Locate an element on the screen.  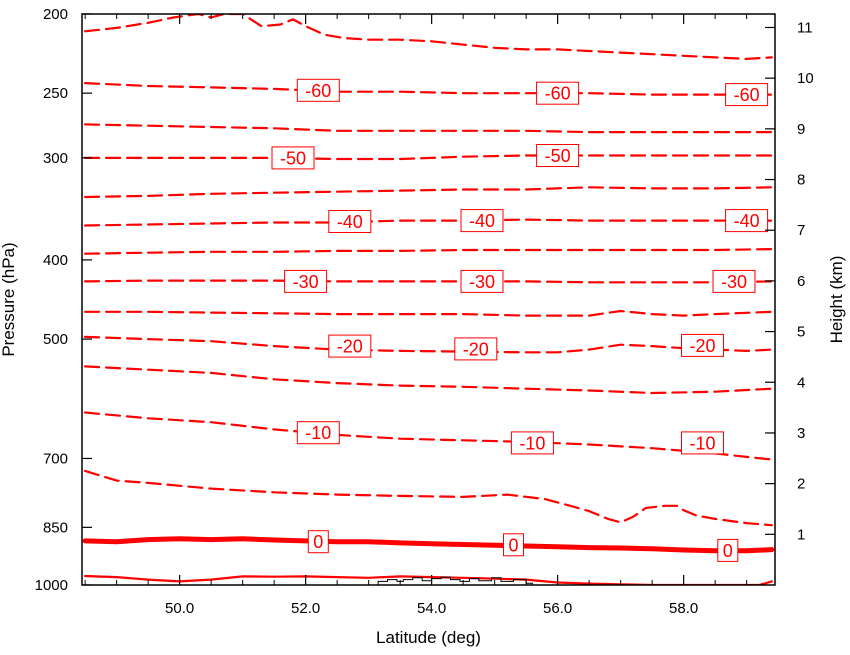
x-tick-label: 50.0 is located at coordinates (179, 608).